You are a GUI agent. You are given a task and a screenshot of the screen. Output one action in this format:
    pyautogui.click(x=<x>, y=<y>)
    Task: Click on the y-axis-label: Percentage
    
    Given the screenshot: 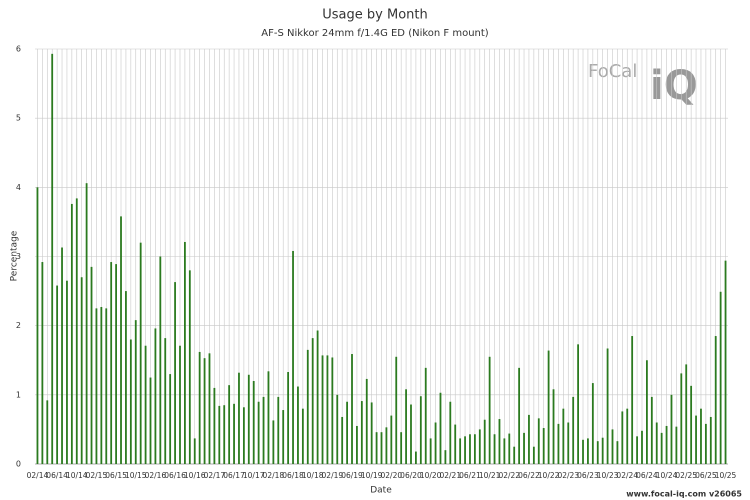 What is the action you would take?
    pyautogui.click(x=15, y=255)
    